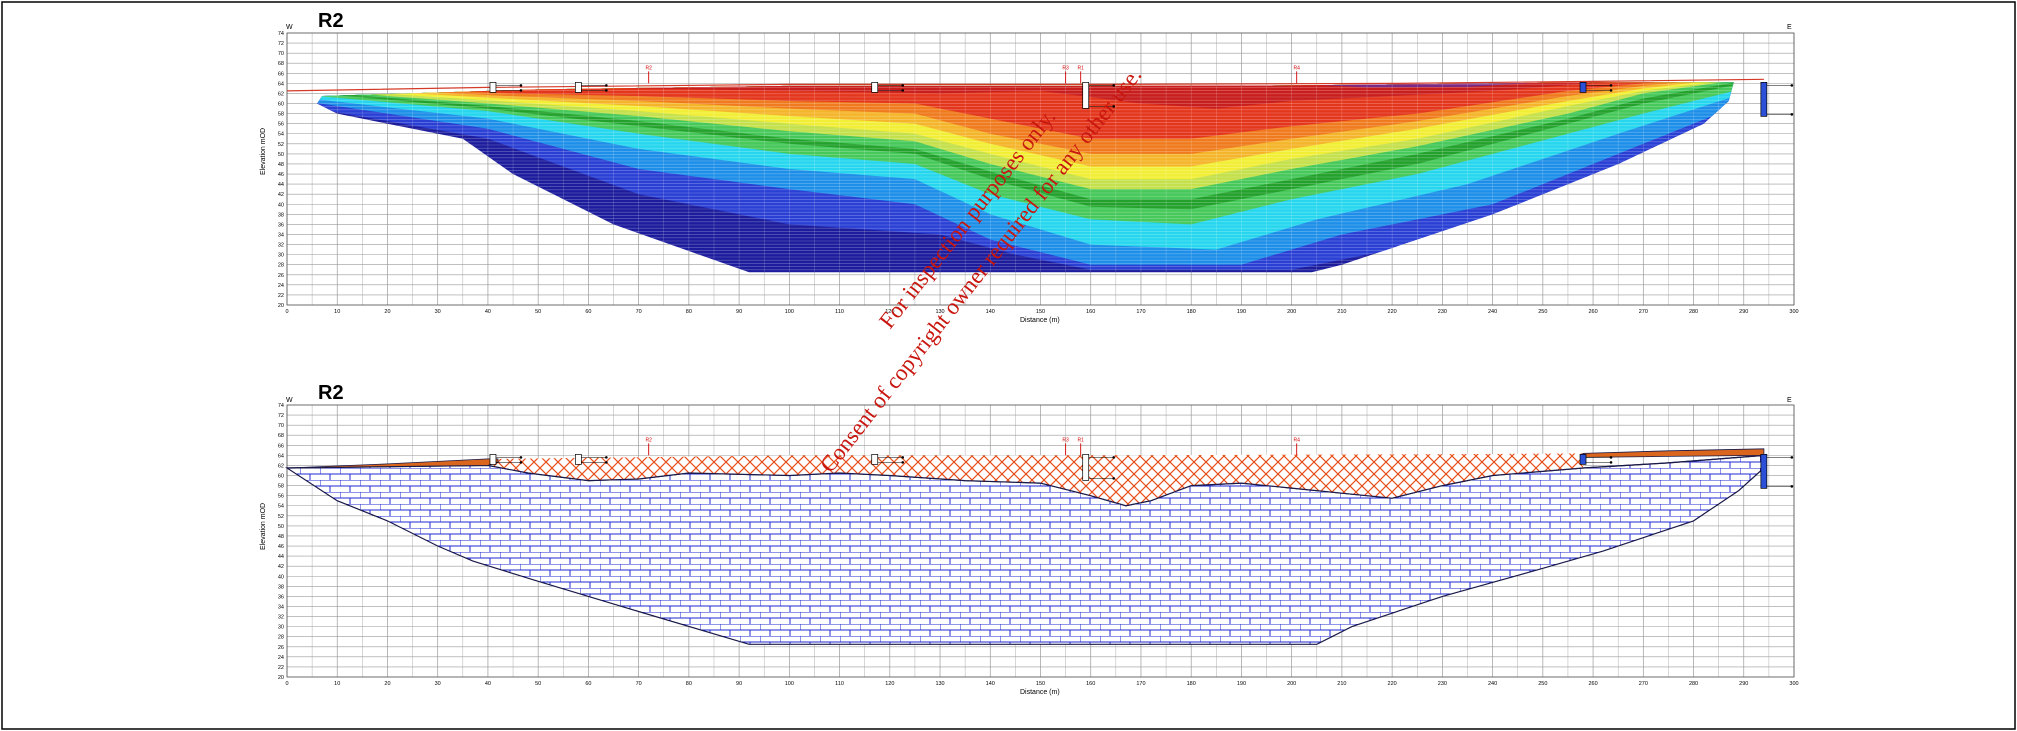  I want to click on x-tick-label: 160, so click(1090, 312).